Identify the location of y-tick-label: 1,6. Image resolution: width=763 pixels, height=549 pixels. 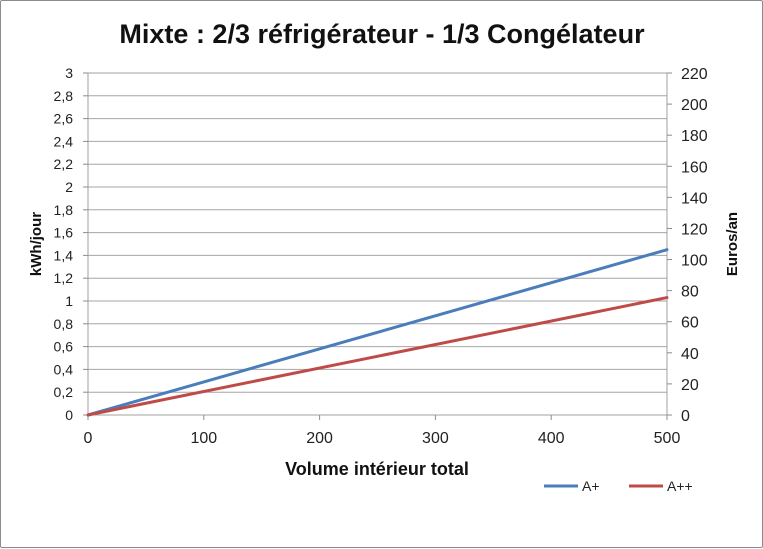
(64, 233).